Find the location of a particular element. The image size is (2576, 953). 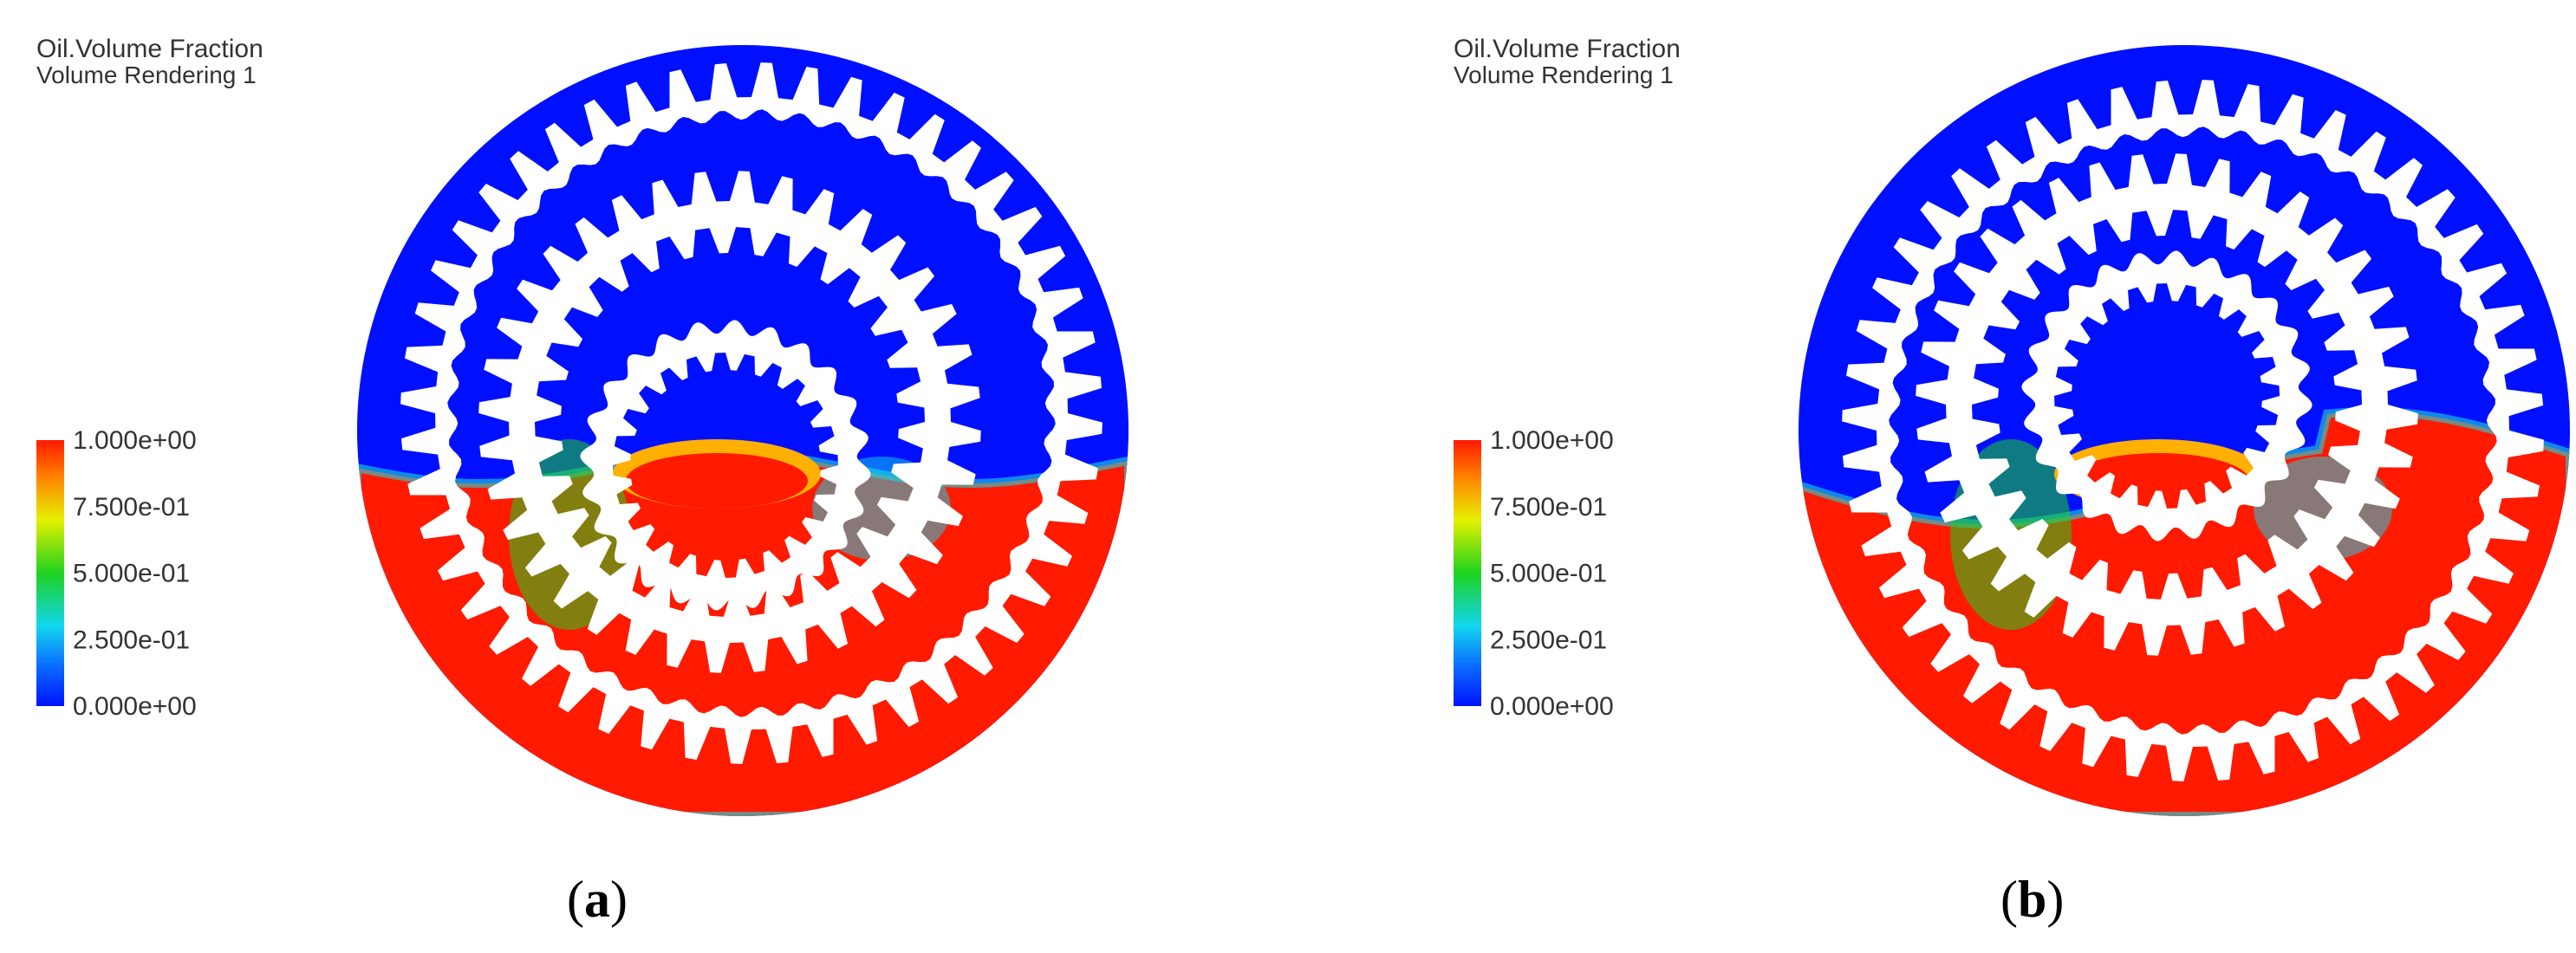

caption: (b) is located at coordinates (2032, 899).